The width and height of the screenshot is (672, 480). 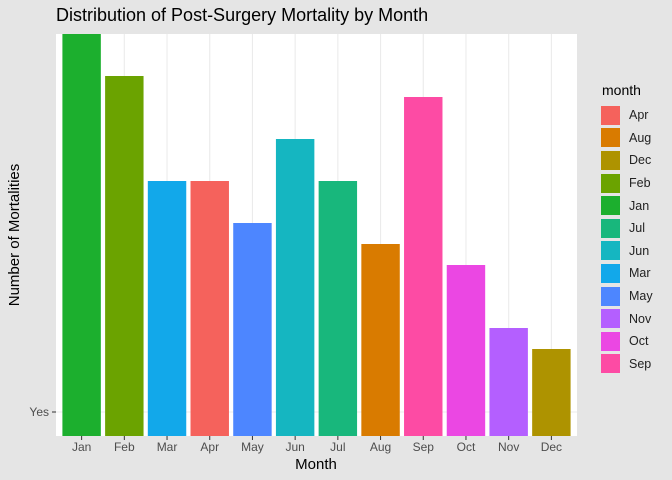 What do you see at coordinates (424, 447) in the screenshot?
I see `x-tick-label: Sep` at bounding box center [424, 447].